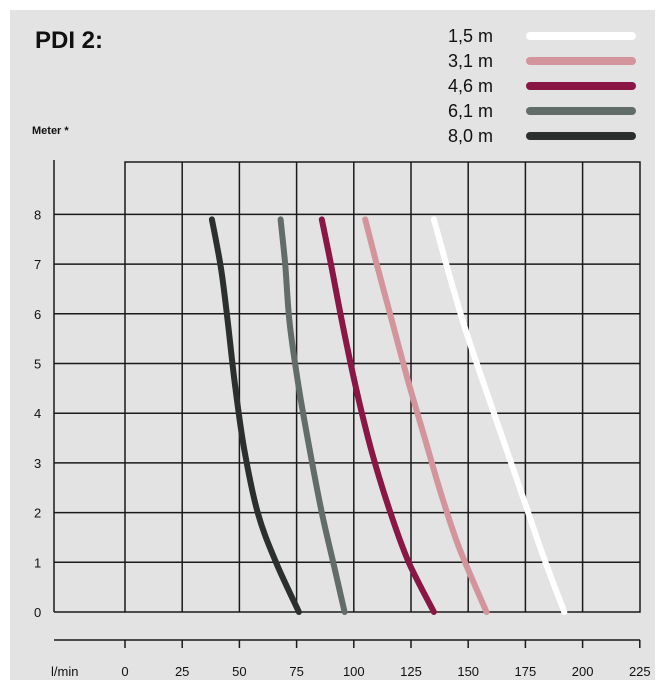  Describe the element at coordinates (468, 671) in the screenshot. I see `x-tick-label: 150` at that location.